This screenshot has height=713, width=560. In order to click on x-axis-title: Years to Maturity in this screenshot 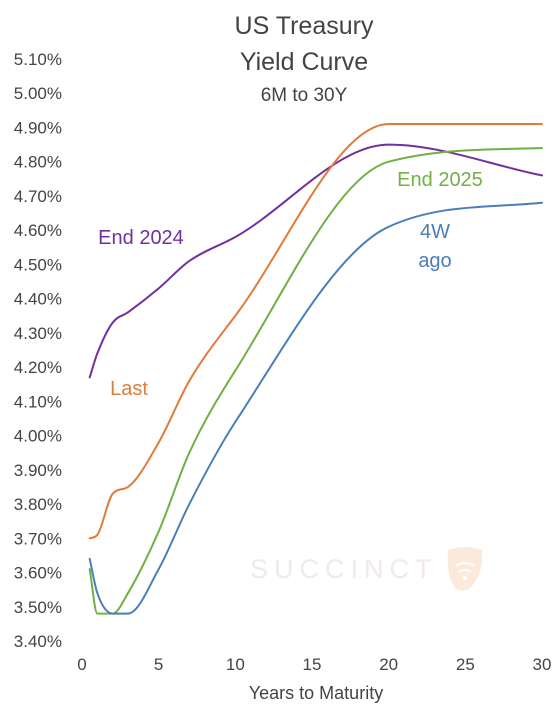, I will do `click(316, 693)`.